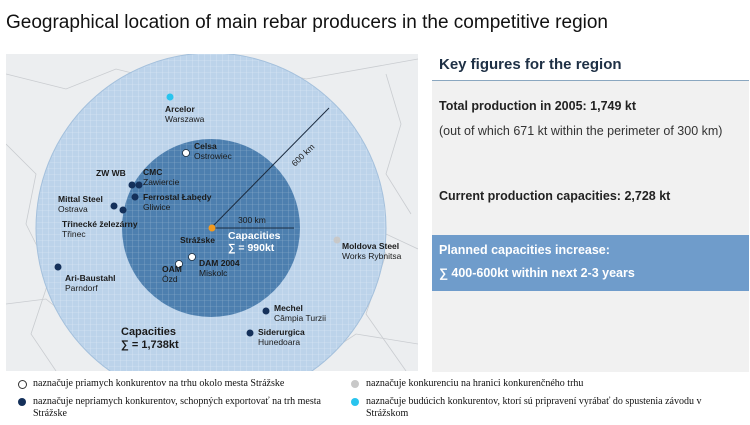 The width and height of the screenshot is (750, 425). What do you see at coordinates (100, 229) in the screenshot?
I see `producer-label-trinecke: Třinecké železárny Třinec` at bounding box center [100, 229].